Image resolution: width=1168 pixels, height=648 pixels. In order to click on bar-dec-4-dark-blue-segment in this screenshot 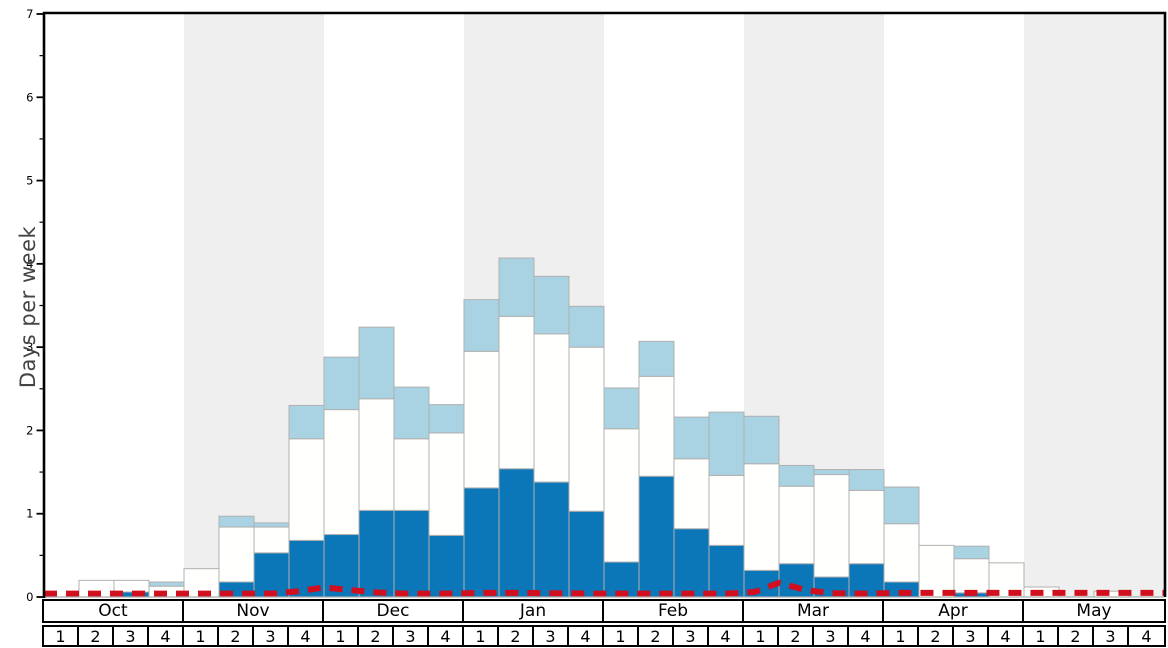, I will do `click(446, 566)`.